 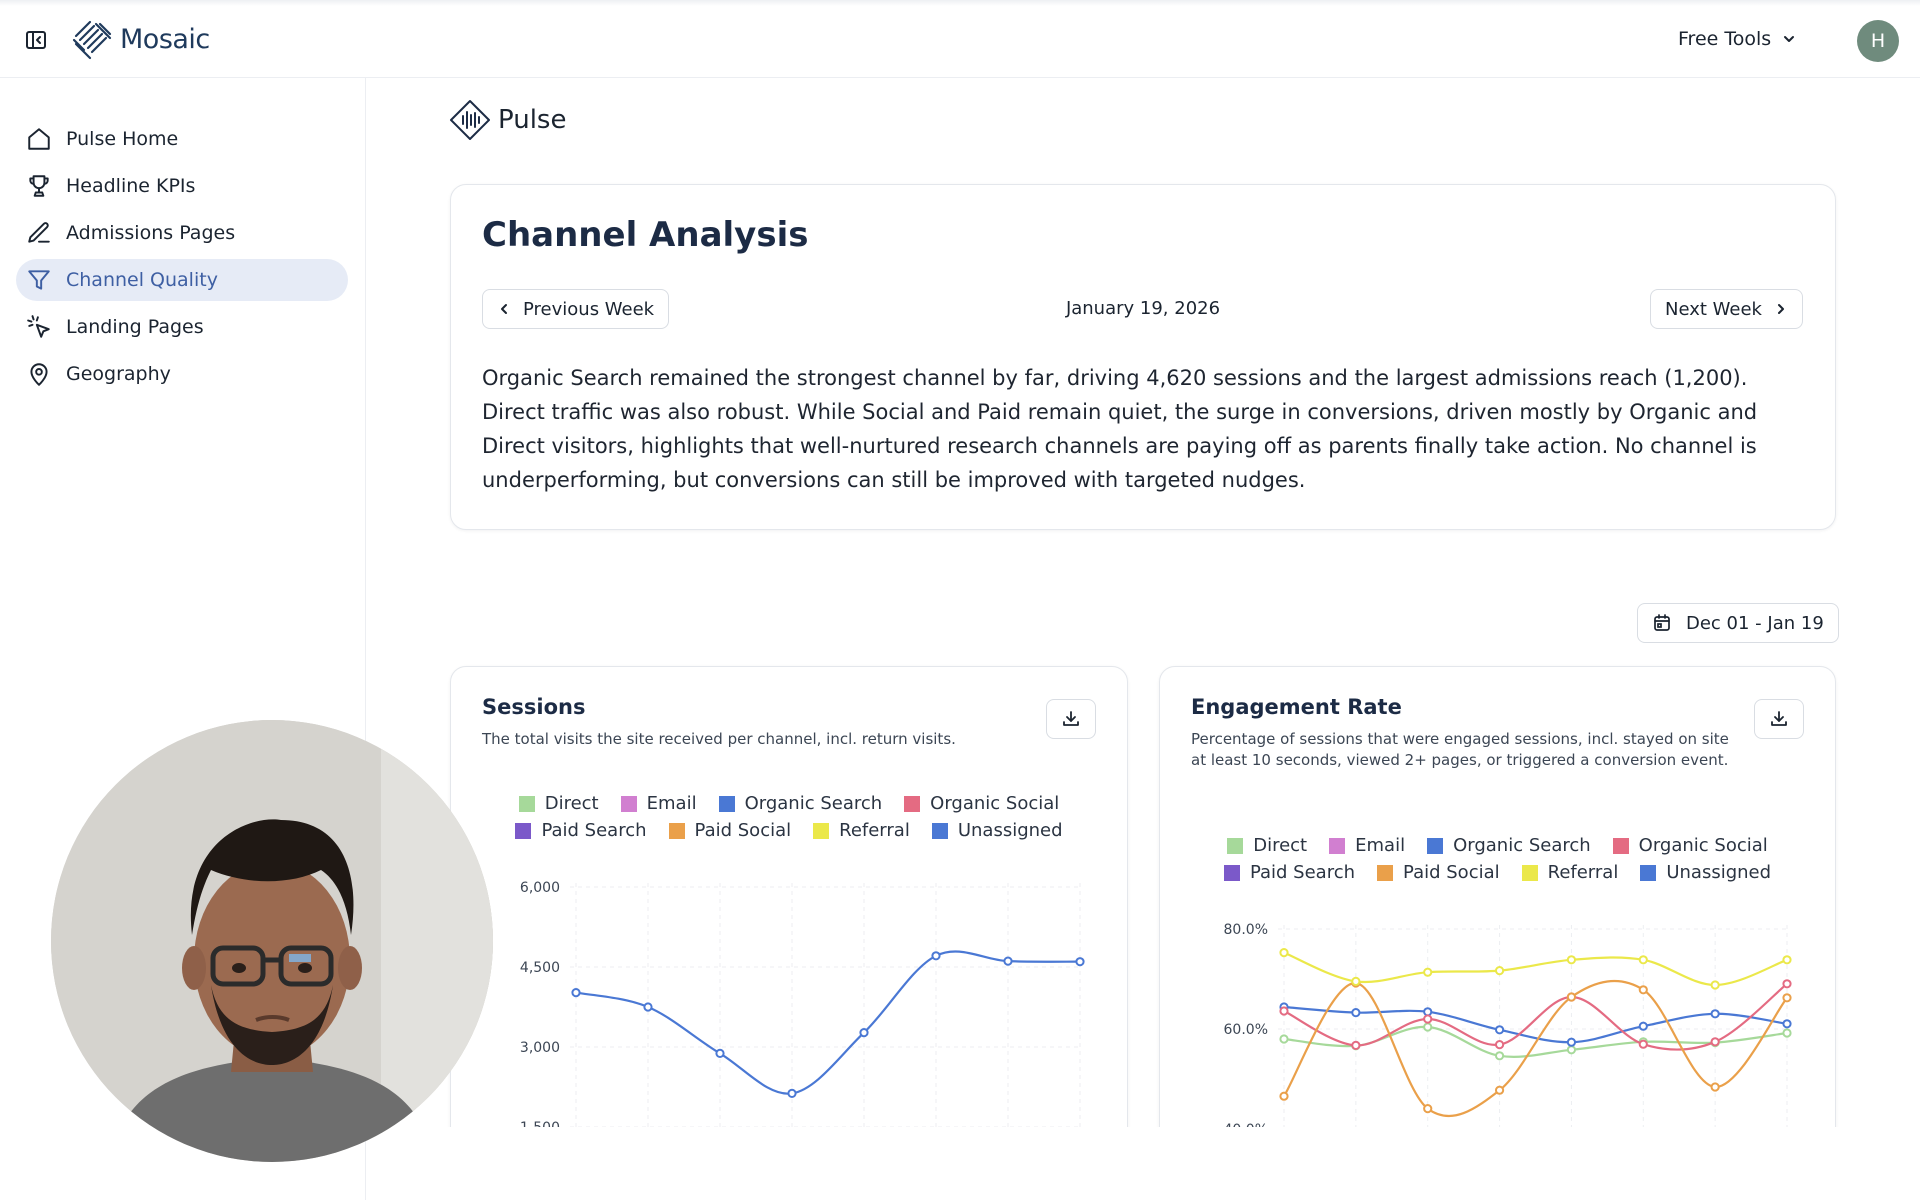 What do you see at coordinates (1725, 39) in the screenshot?
I see `free-tools-label: Free Tools` at bounding box center [1725, 39].